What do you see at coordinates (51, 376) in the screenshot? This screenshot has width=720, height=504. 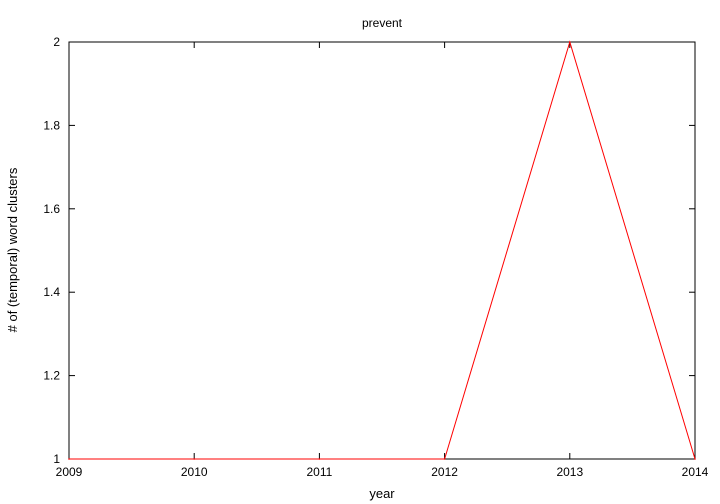 I see `y-tick-label: 1.2` at bounding box center [51, 376].